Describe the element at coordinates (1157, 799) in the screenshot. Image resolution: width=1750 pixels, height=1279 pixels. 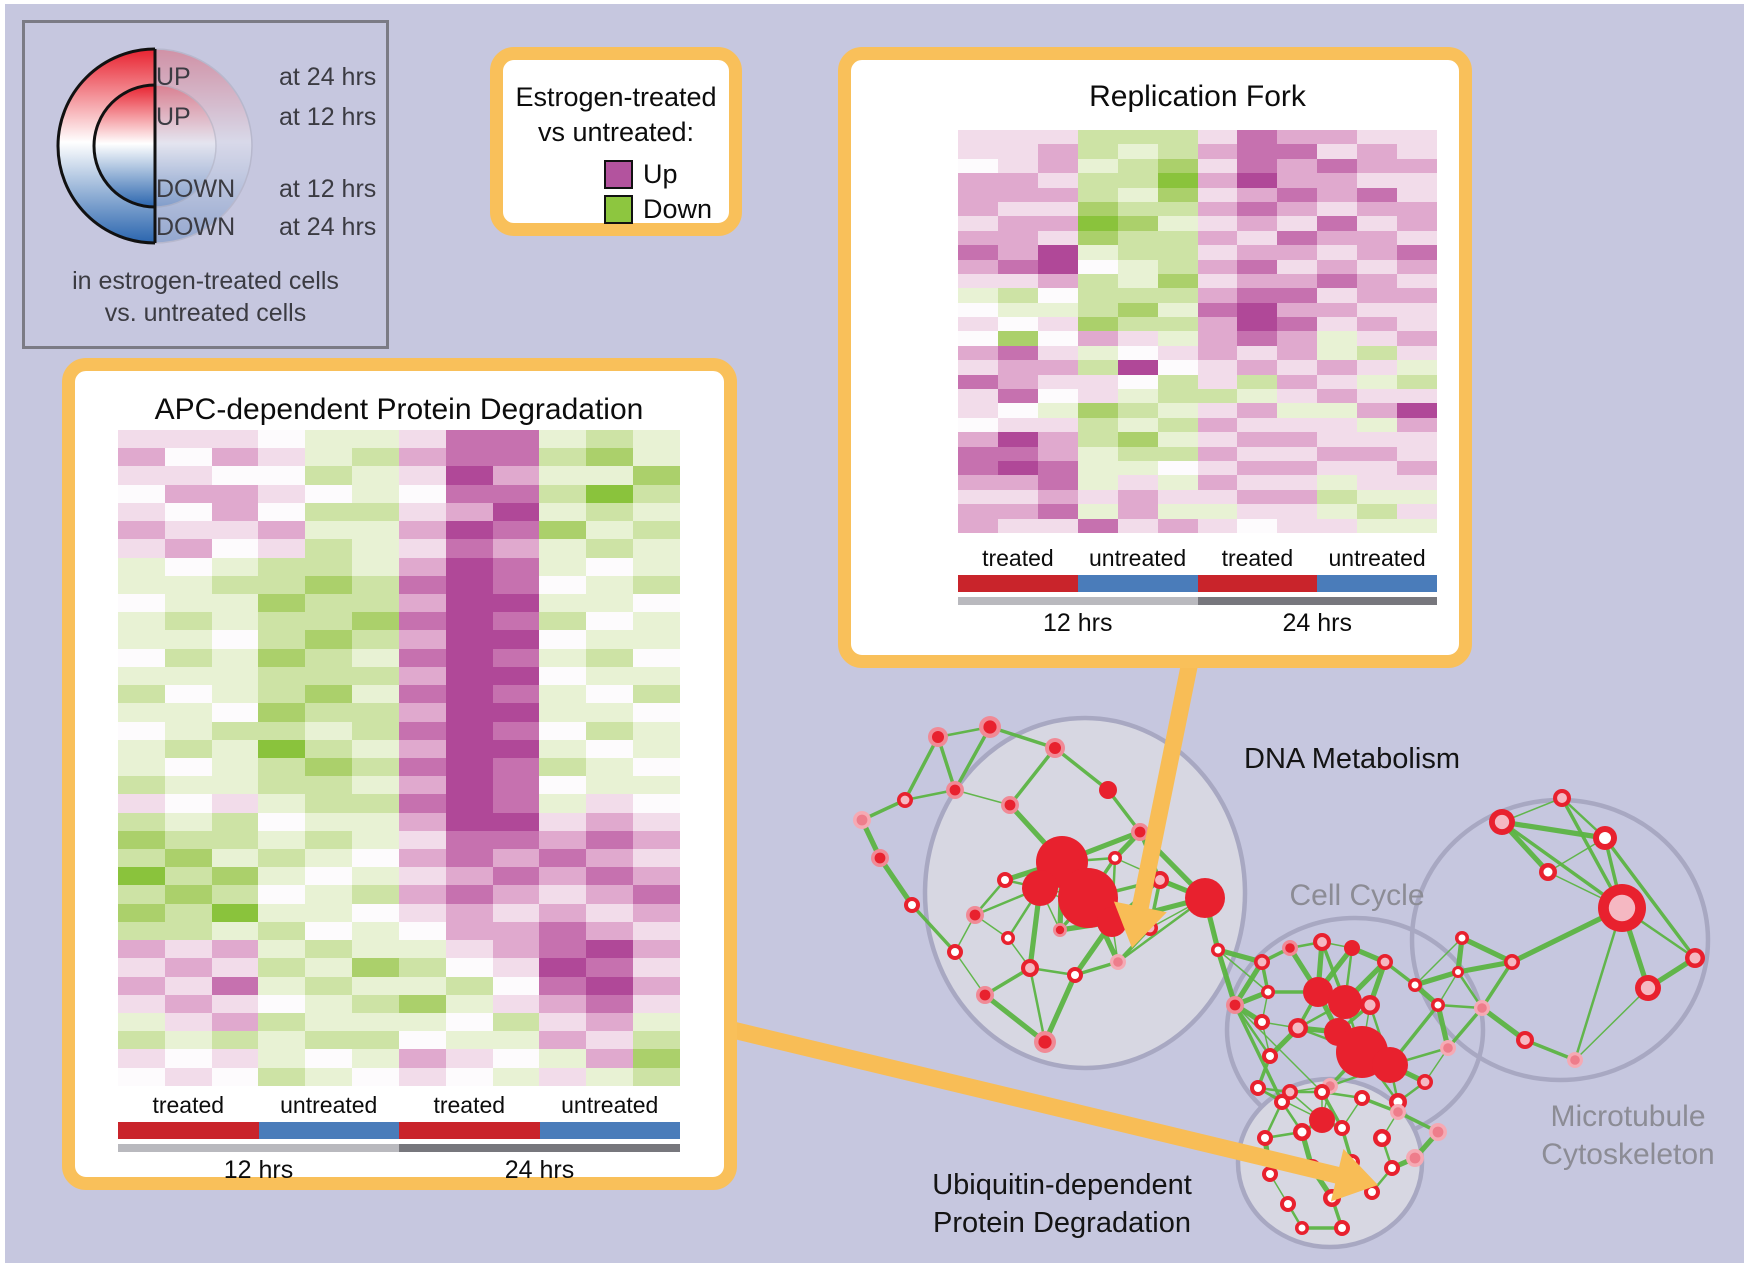
I see `orange-arrow` at that location.